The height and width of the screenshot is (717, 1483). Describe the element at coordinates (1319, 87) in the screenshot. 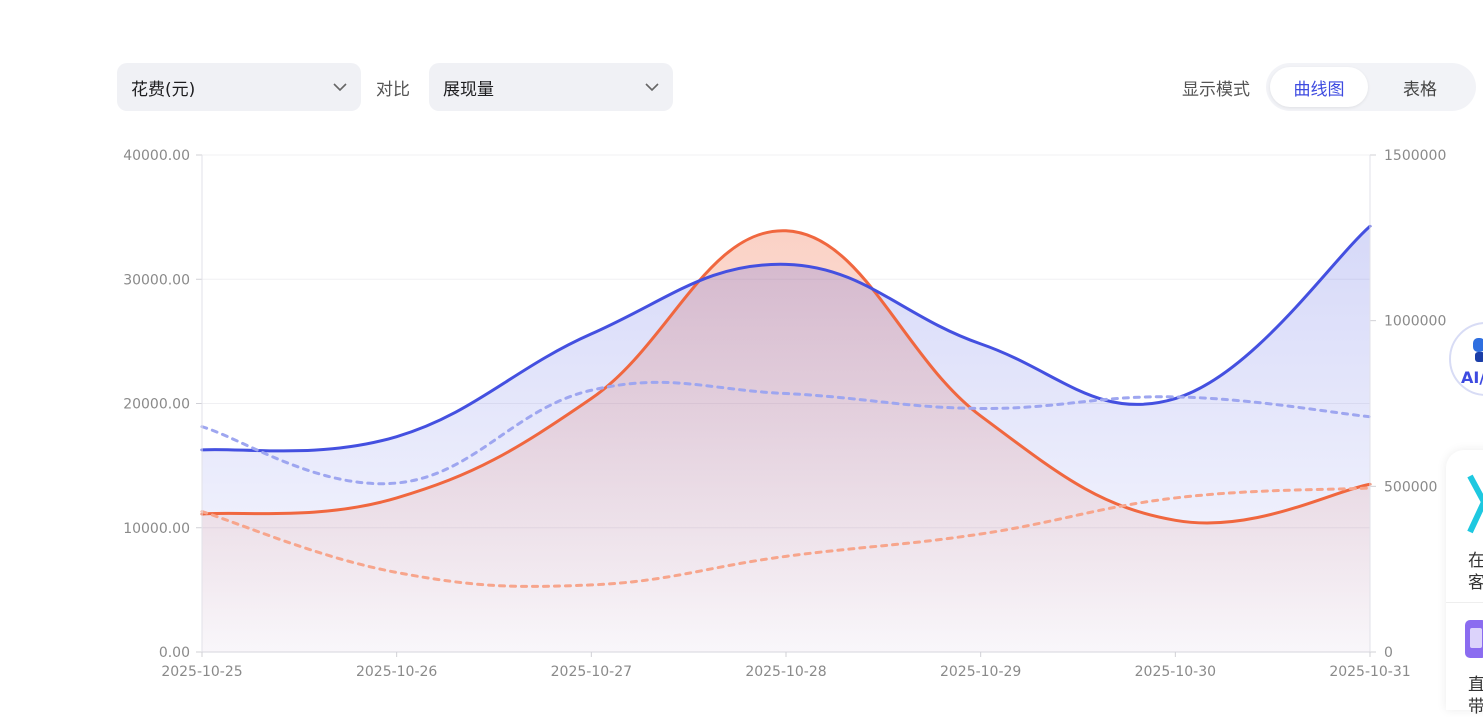

I see `mode-option-curve: 曲线图` at that location.